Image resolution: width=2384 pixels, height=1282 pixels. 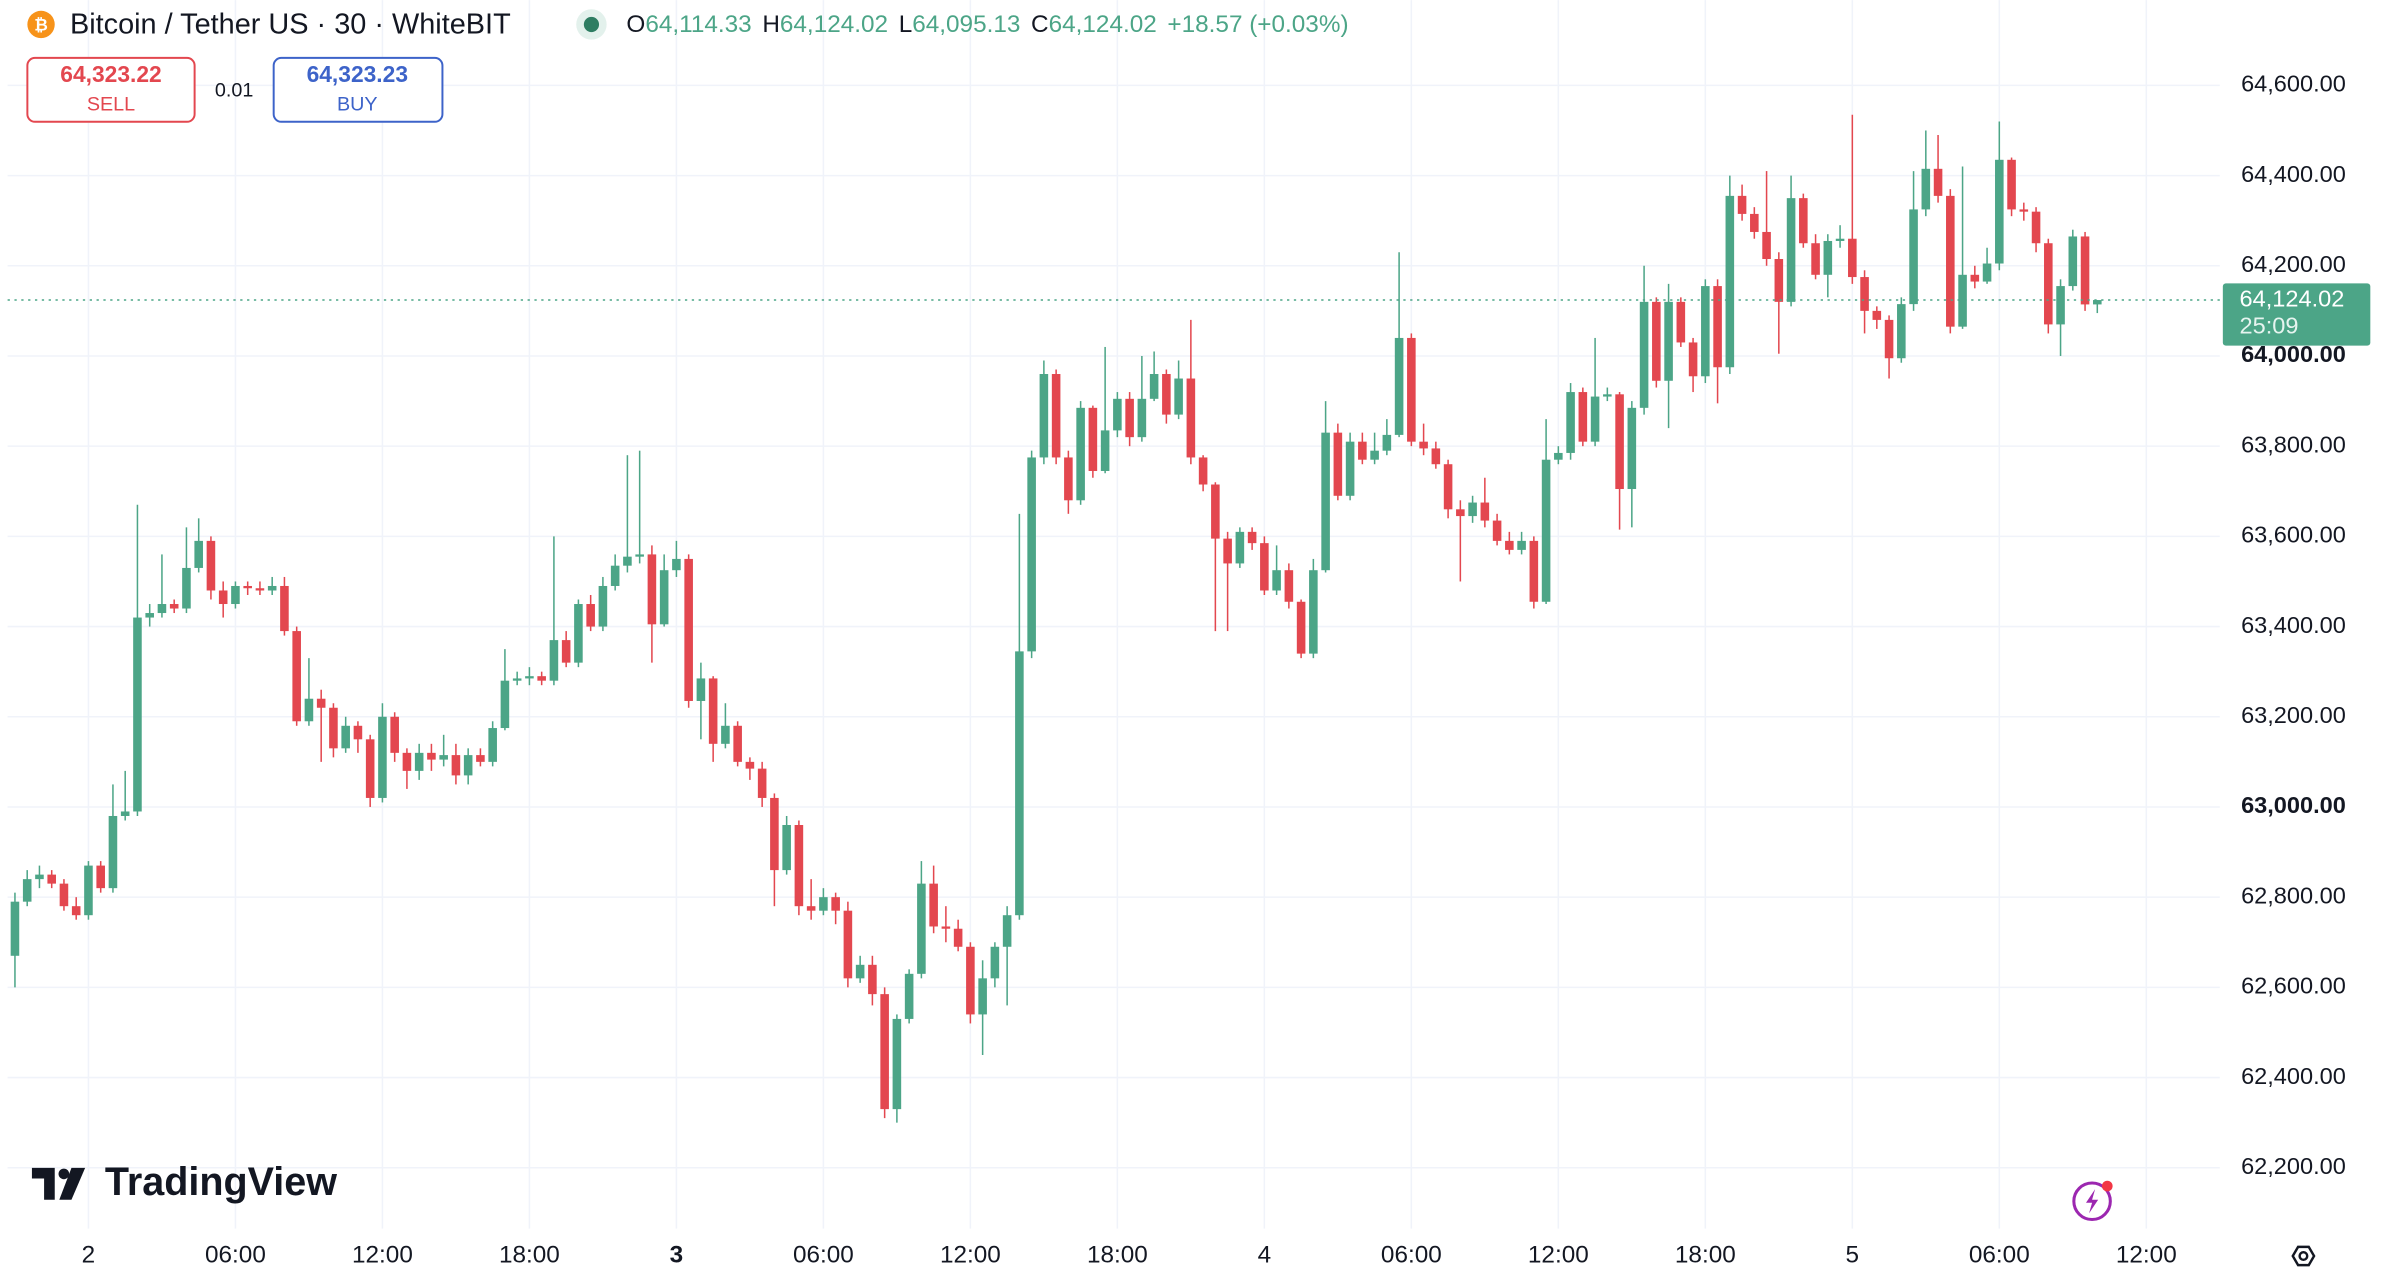 I want to click on lightning-icon, so click(x=2092, y=1201).